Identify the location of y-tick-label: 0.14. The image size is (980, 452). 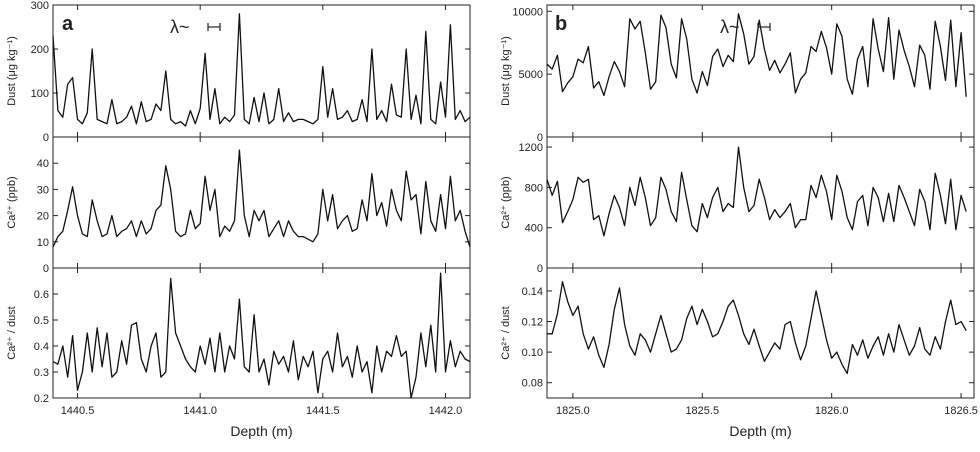
(532, 292).